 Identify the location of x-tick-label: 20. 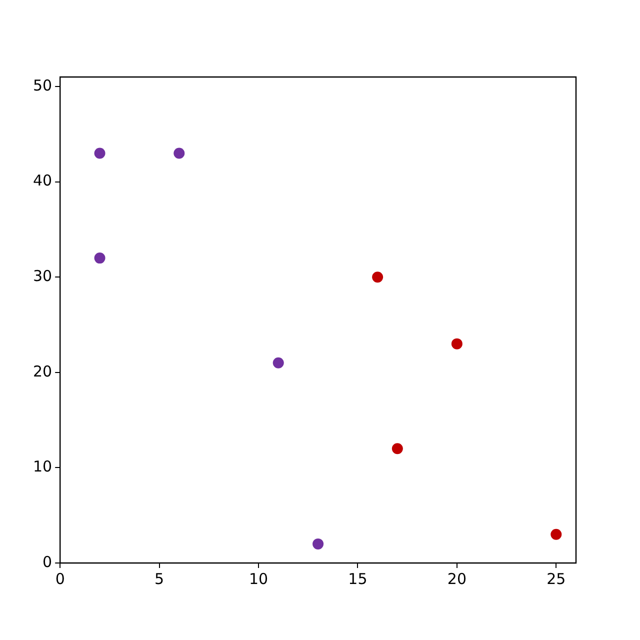
(456, 579).